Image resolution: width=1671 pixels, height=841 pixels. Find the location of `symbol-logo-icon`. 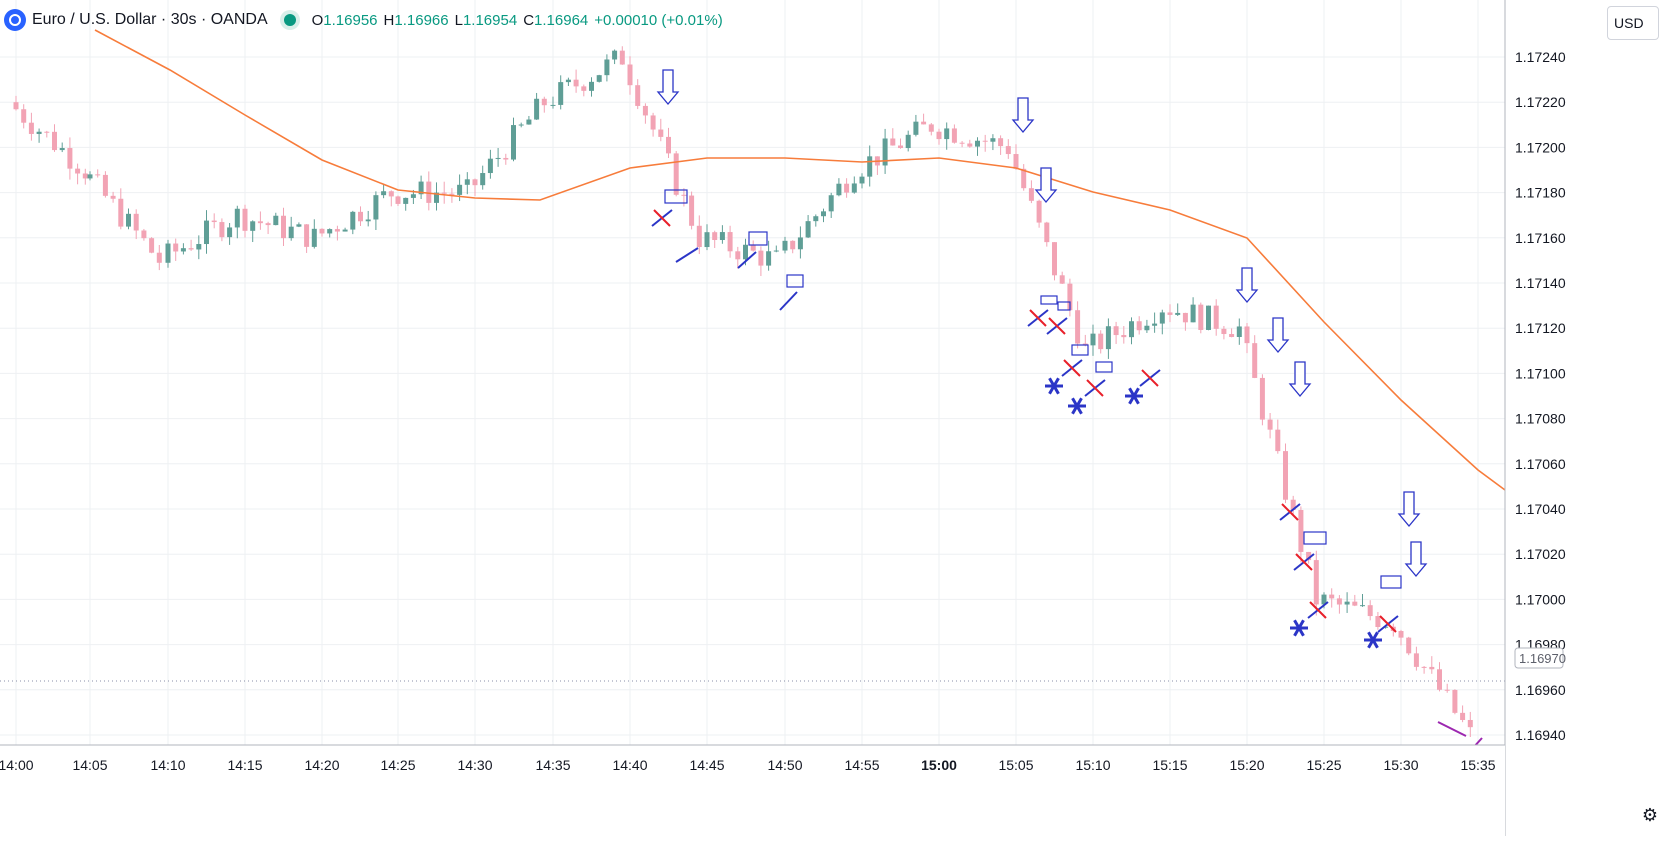

symbol-logo-icon is located at coordinates (15, 20).